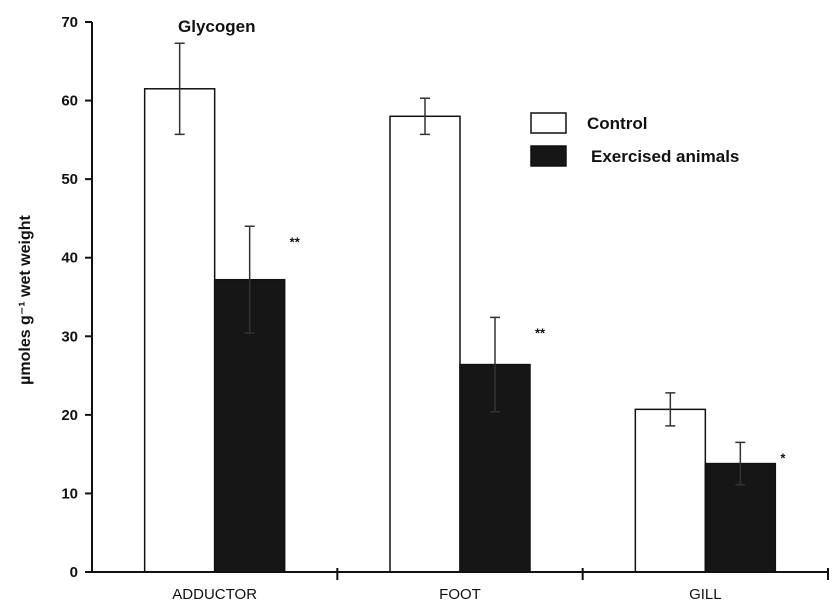 The height and width of the screenshot is (607, 832). What do you see at coordinates (74, 572) in the screenshot?
I see `y-tick-label: 0` at bounding box center [74, 572].